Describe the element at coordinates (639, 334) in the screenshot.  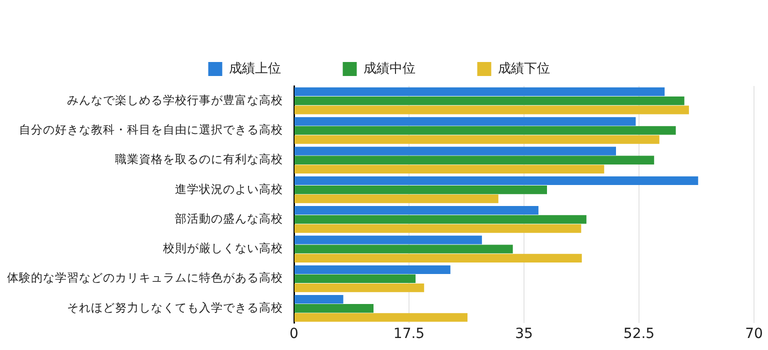
I see `x-tick-label: 52.5` at that location.